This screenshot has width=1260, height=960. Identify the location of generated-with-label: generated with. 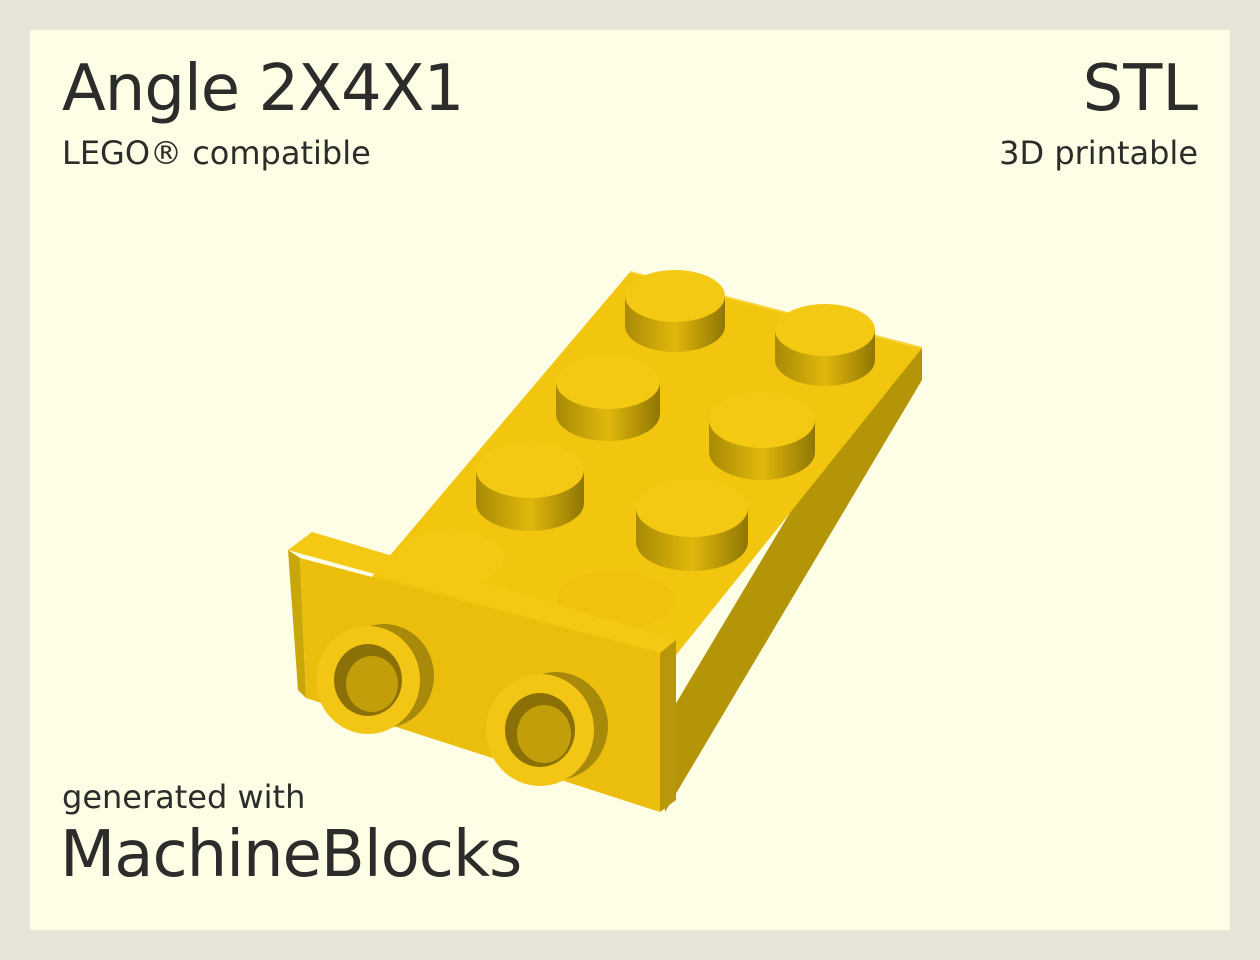
(184, 797).